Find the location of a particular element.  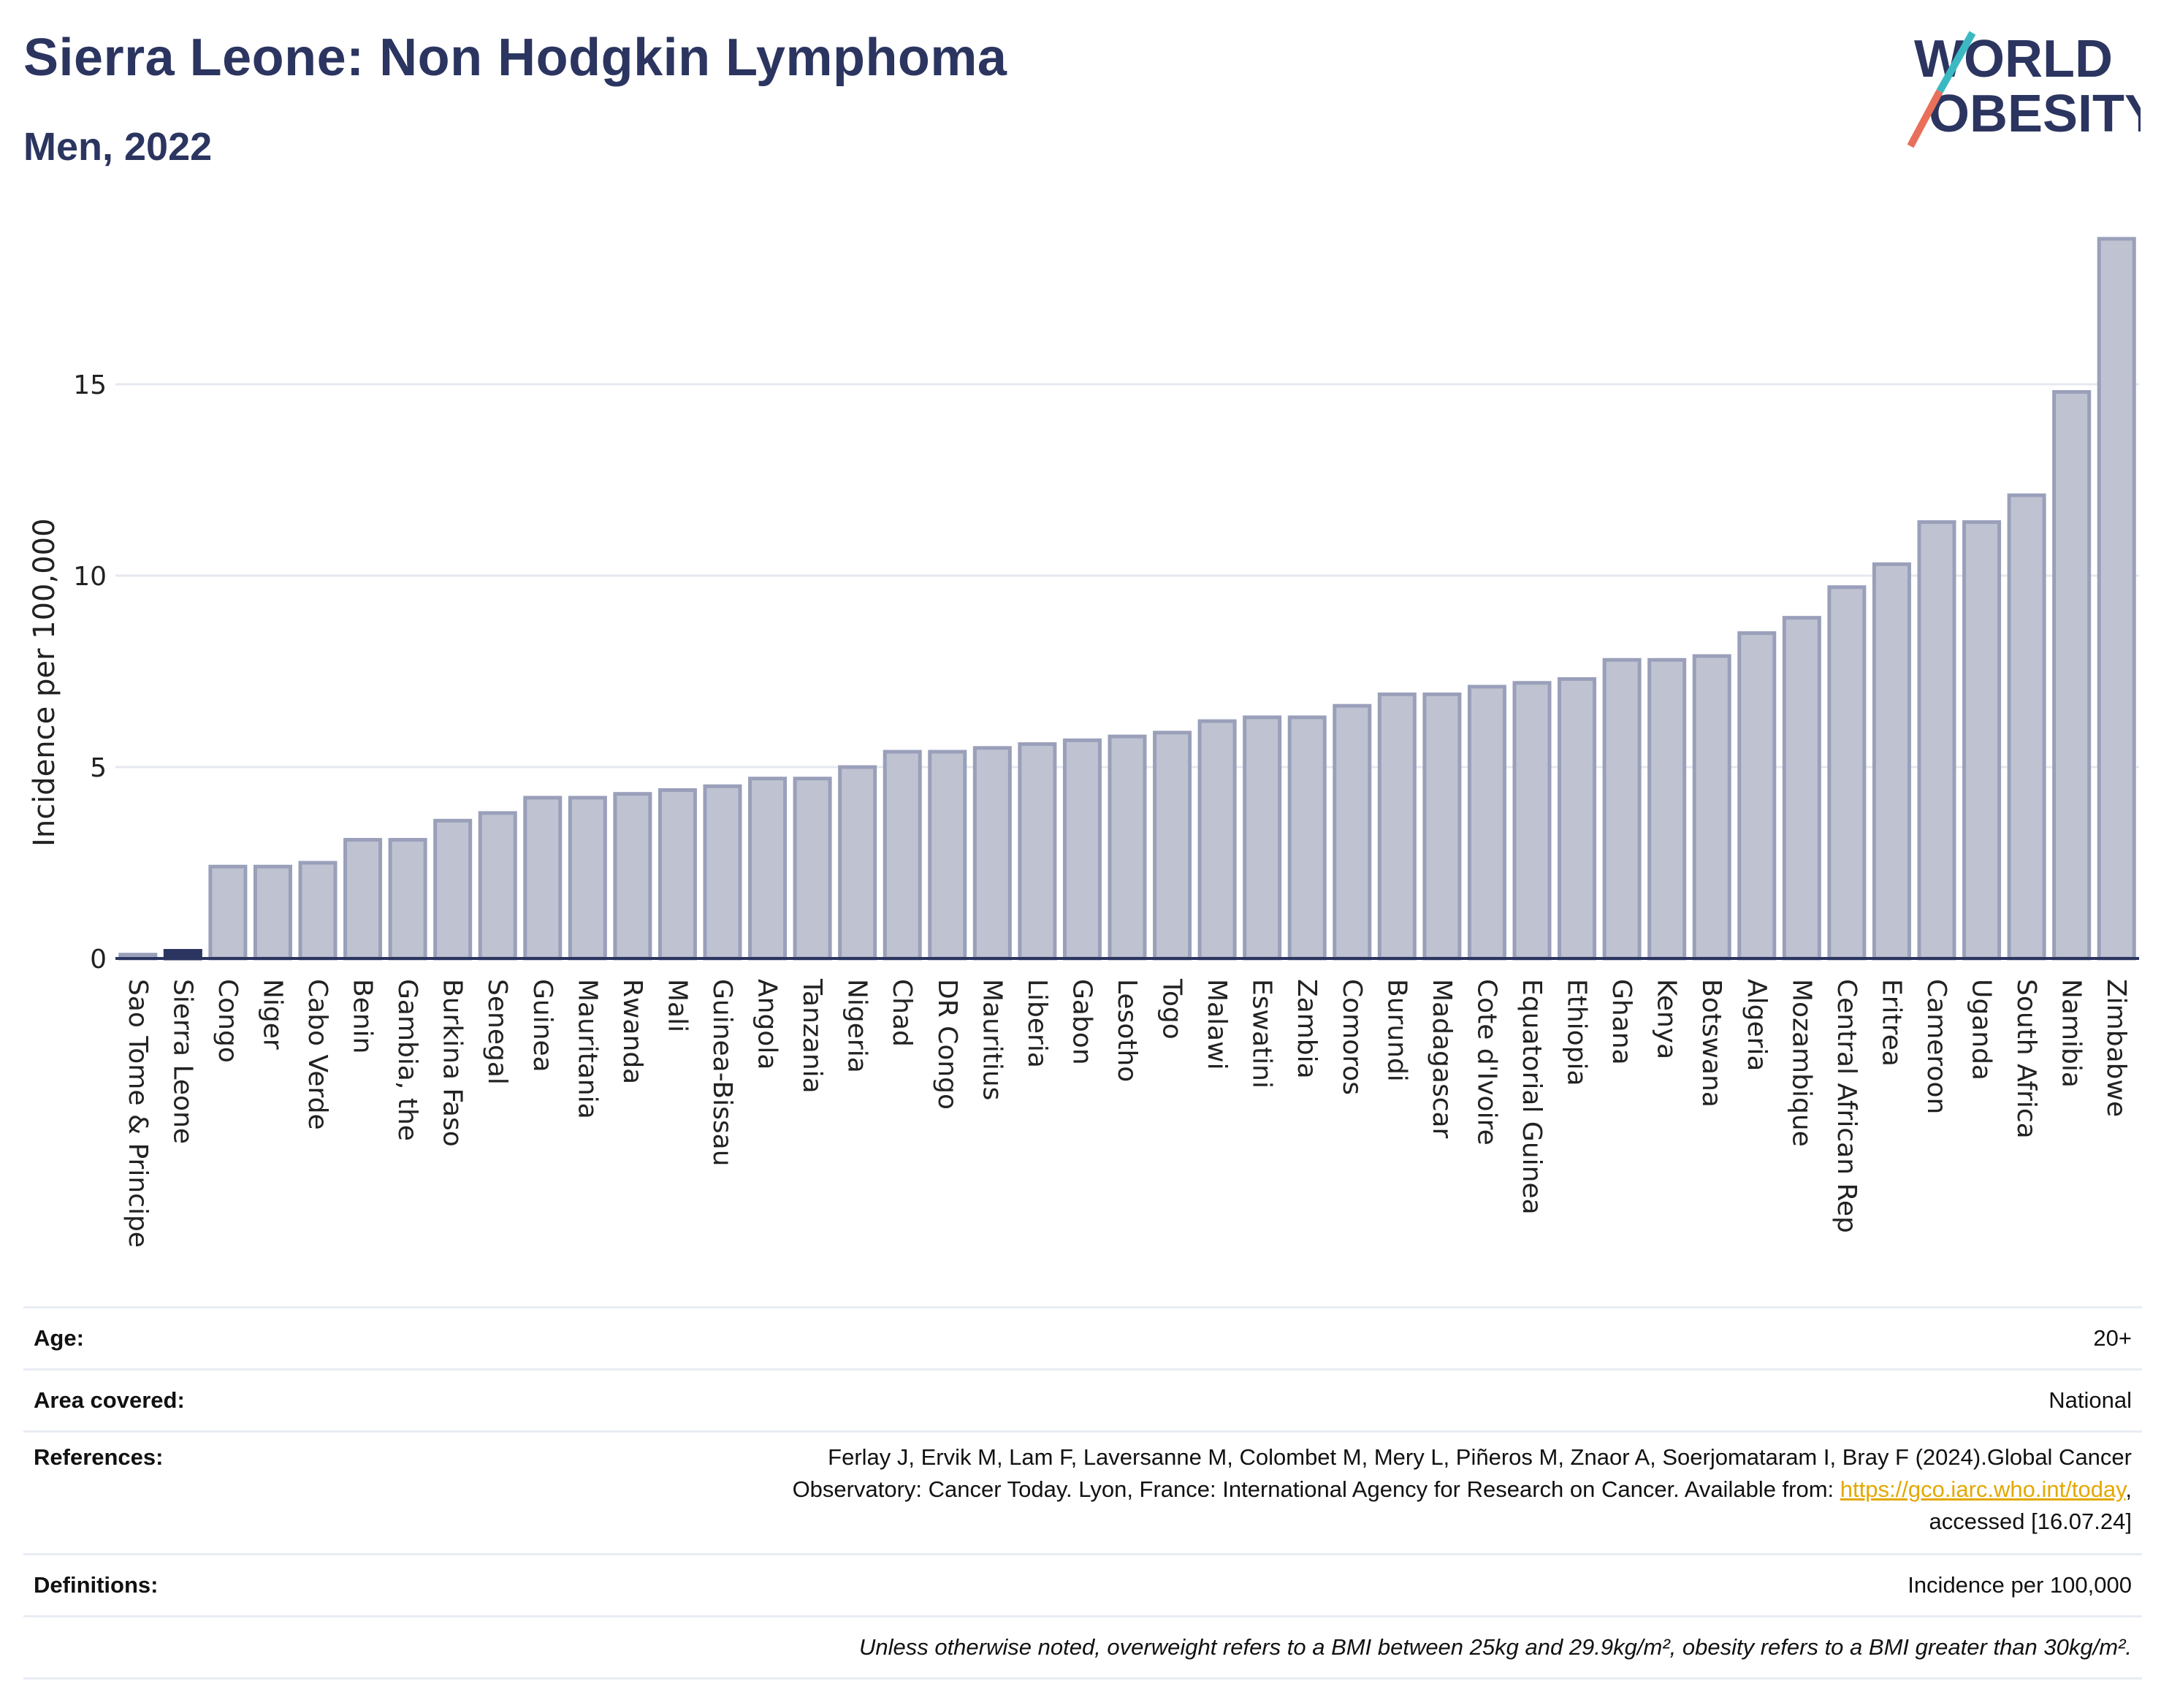

age-label: Age: is located at coordinates (59, 1338).